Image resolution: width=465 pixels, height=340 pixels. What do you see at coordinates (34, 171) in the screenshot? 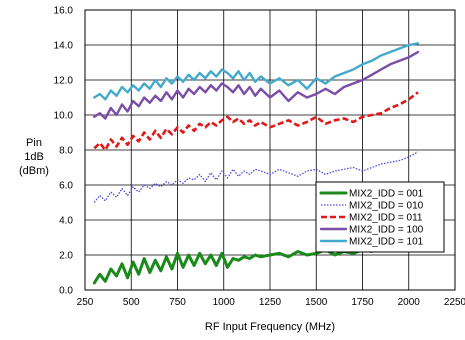
I see `y-axis-label-line-3: (dBm)` at bounding box center [34, 171].